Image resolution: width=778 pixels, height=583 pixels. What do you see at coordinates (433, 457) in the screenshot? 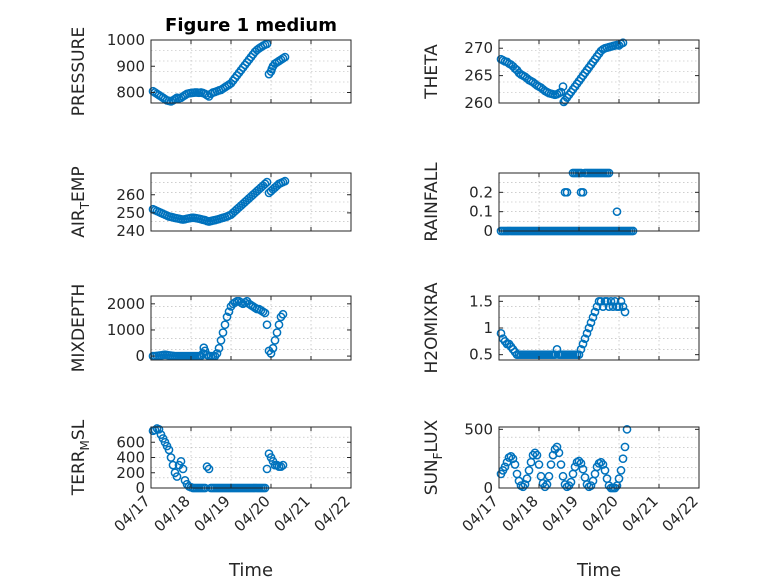
I see `y-axis-label: SUNFLUX` at bounding box center [433, 457].